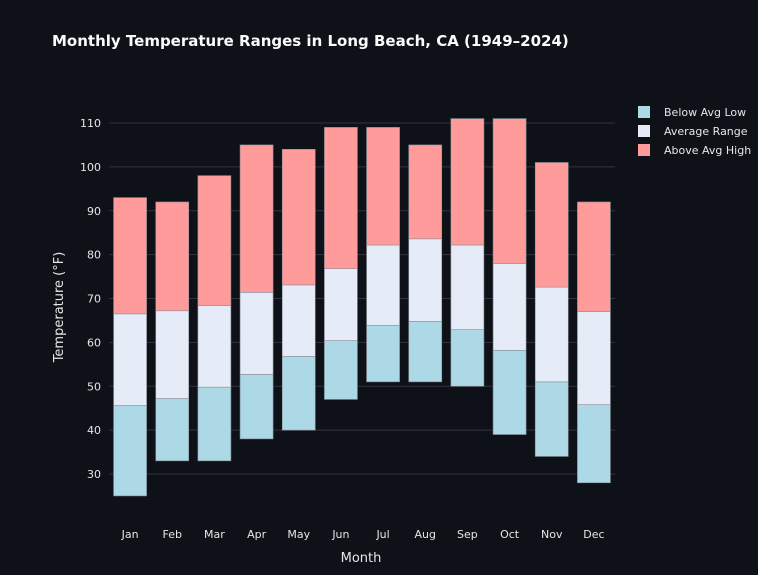  What do you see at coordinates (361, 558) in the screenshot?
I see `x-axis-title: Month` at bounding box center [361, 558].